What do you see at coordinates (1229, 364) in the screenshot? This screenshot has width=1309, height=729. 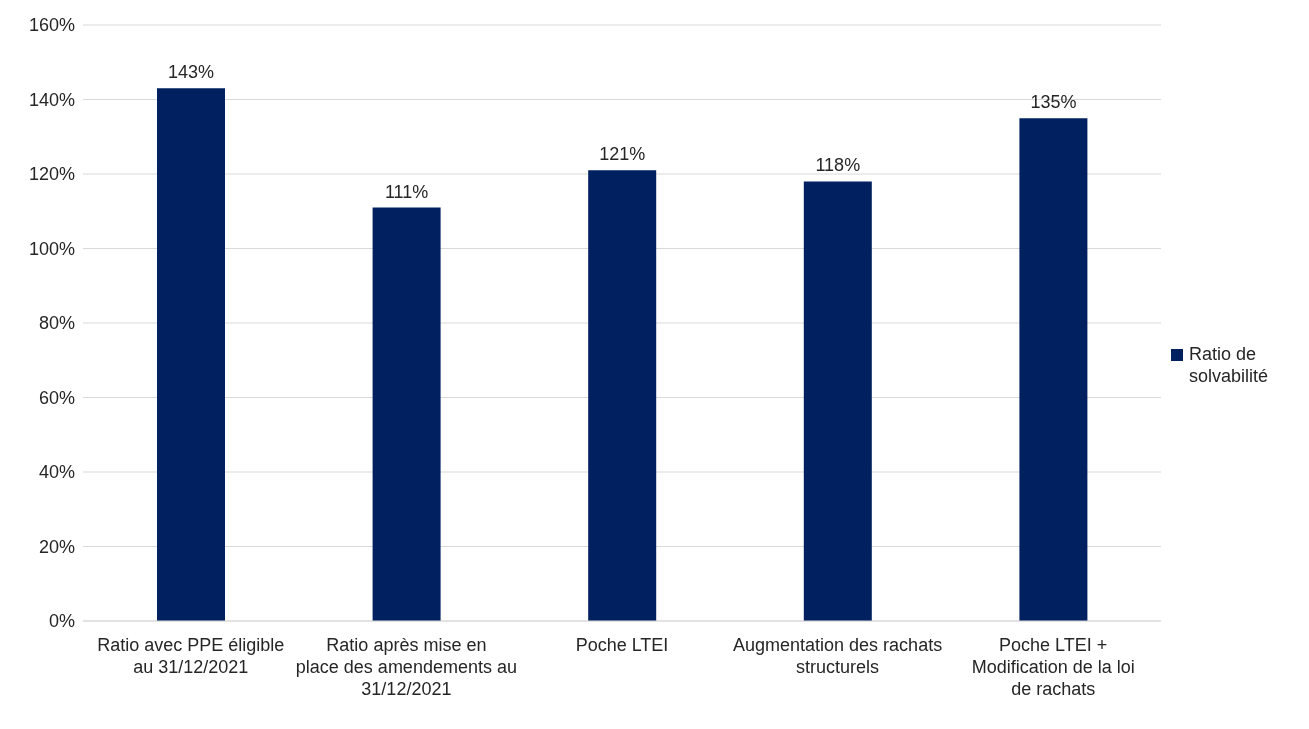 I see `legend-label: Ratio de solvabilité` at bounding box center [1229, 364].